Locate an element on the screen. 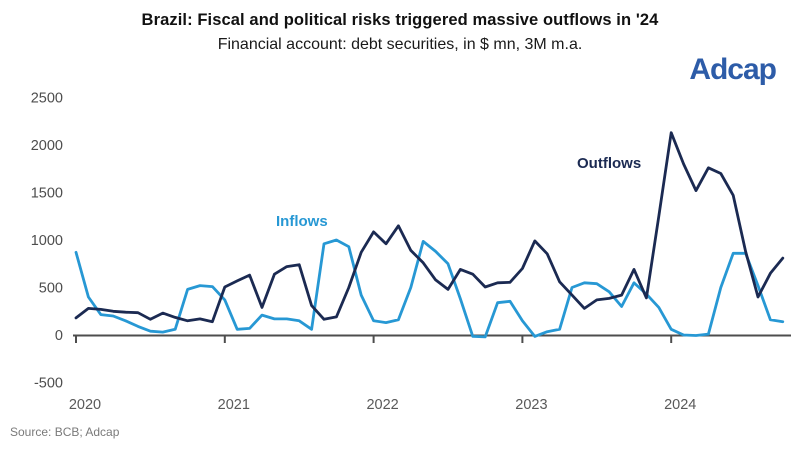 Image resolution: width=800 pixels, height=450 pixels. y-axis-tick-label: 1500 is located at coordinates (47, 194).